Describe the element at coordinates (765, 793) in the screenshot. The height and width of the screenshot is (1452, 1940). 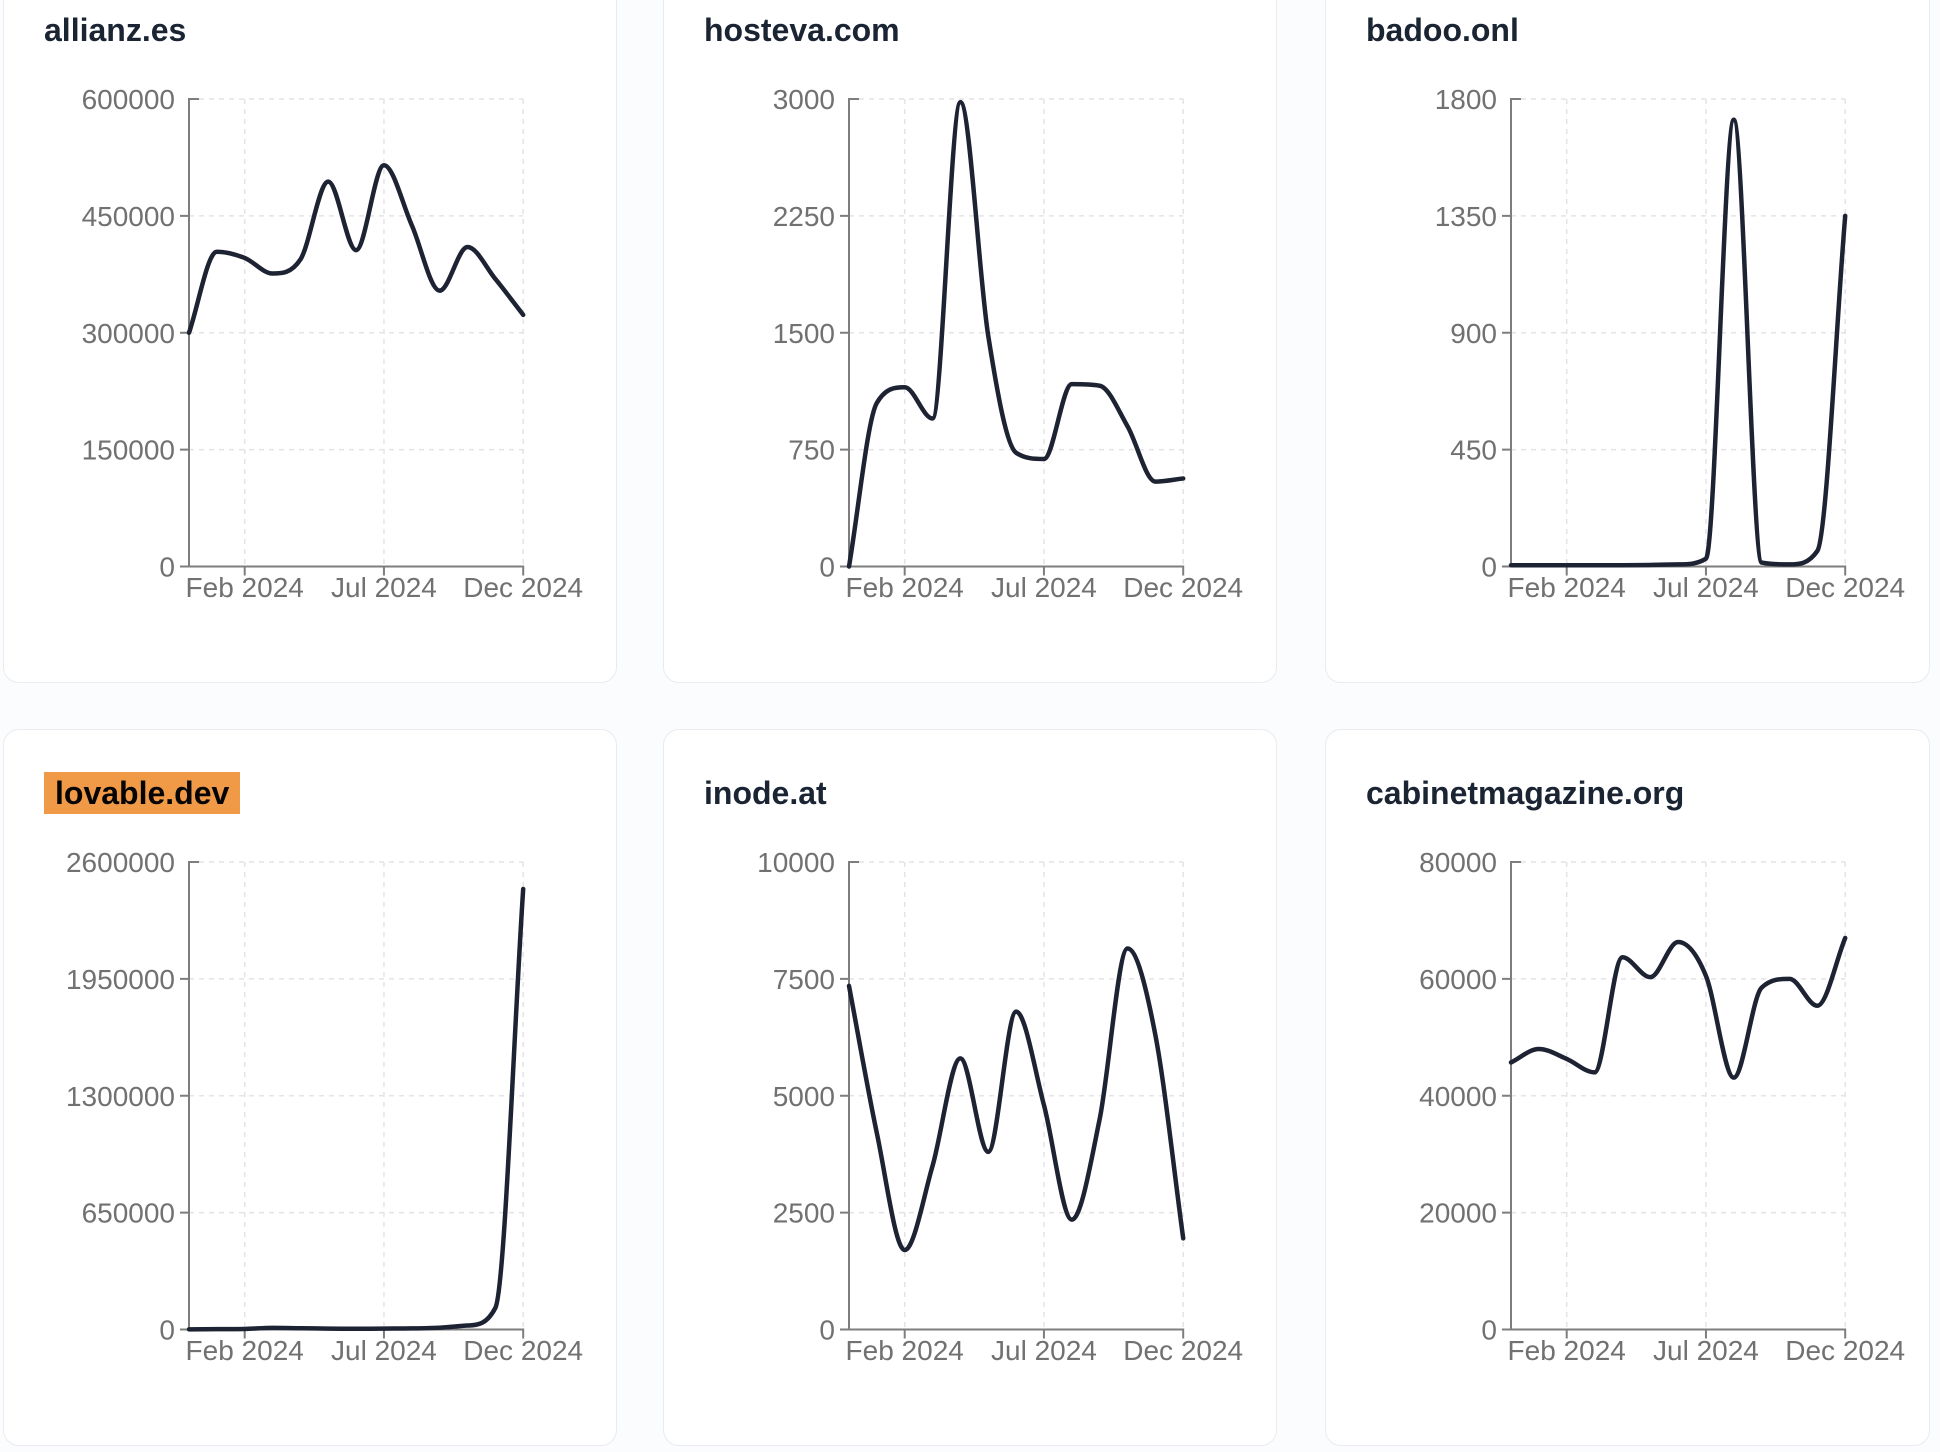
I see `chart-title: inode.at` at that location.